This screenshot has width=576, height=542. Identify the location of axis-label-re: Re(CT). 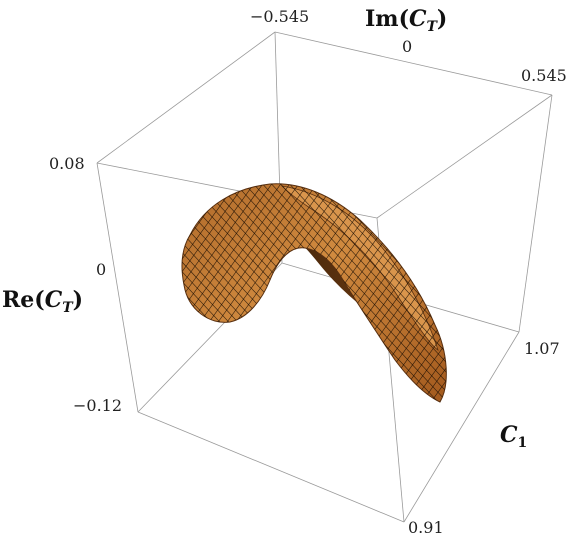
(42, 301).